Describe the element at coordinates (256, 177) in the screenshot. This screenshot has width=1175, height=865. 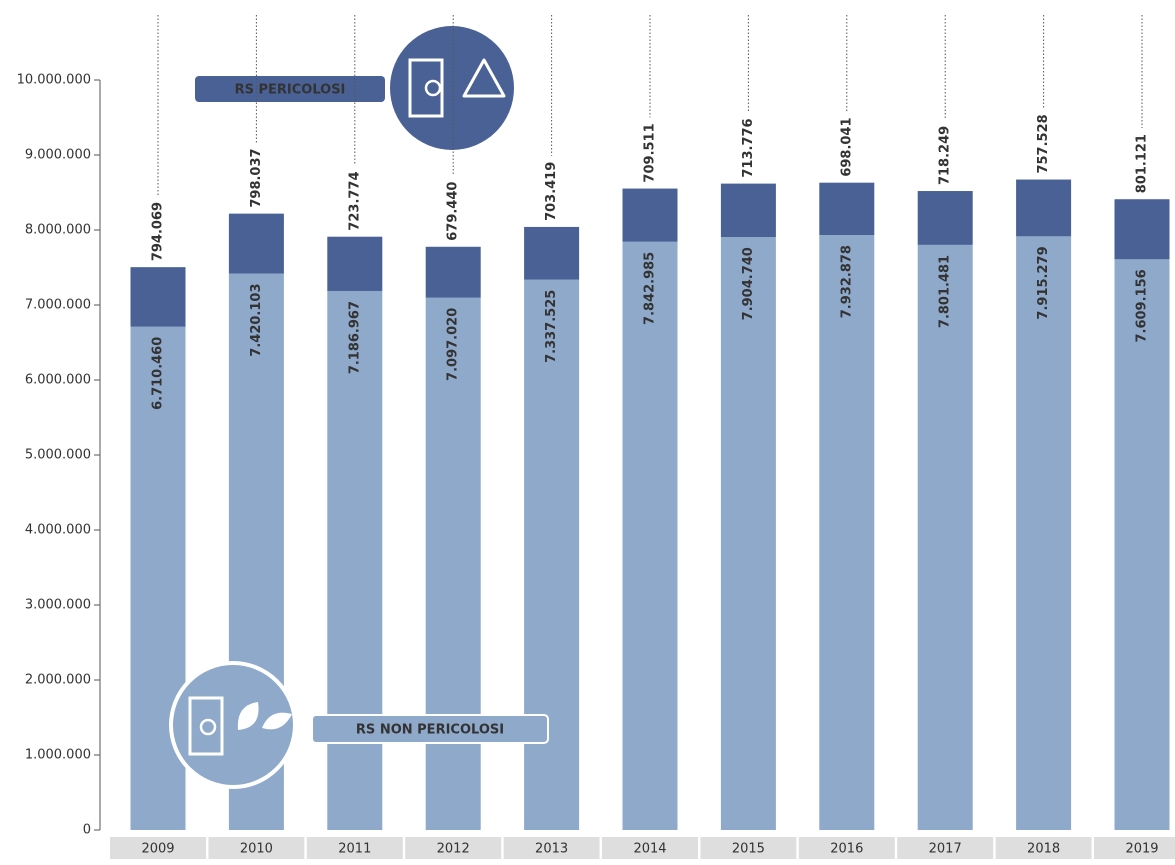
I see `value-label: 798.037` at that location.